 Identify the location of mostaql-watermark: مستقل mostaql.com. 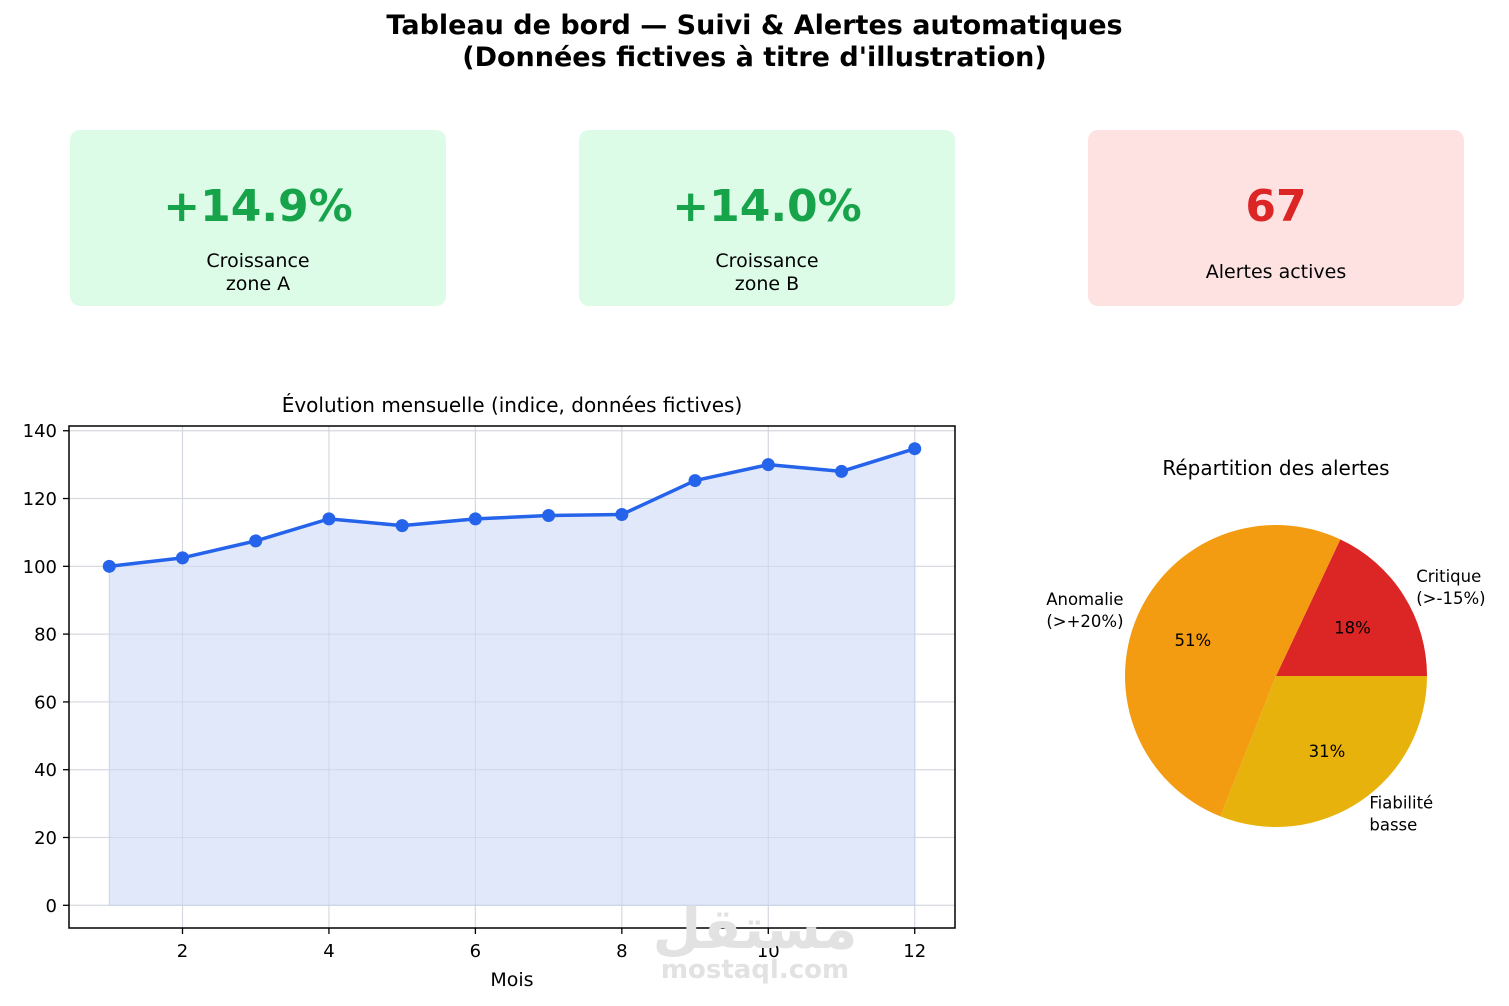
(755, 941).